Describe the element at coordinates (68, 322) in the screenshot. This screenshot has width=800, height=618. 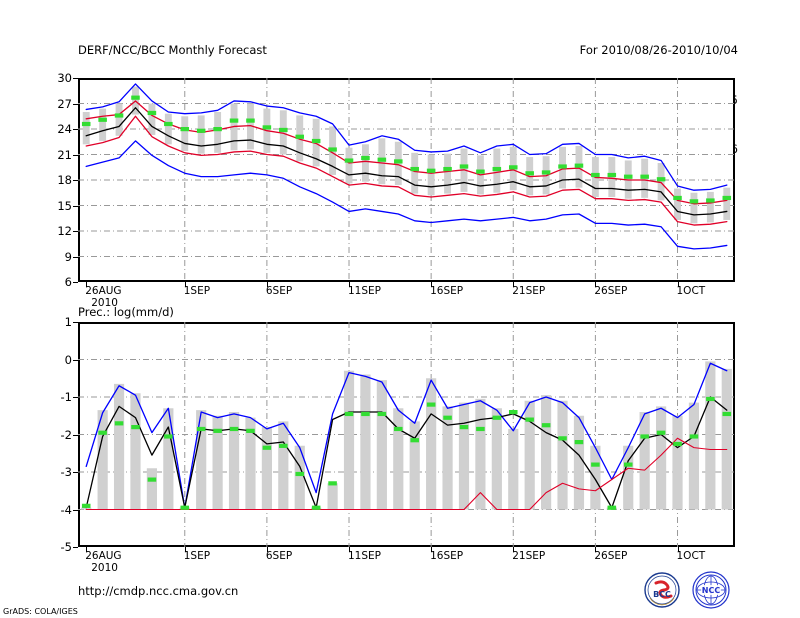
I see `y-axis-tick-label: 1` at that location.